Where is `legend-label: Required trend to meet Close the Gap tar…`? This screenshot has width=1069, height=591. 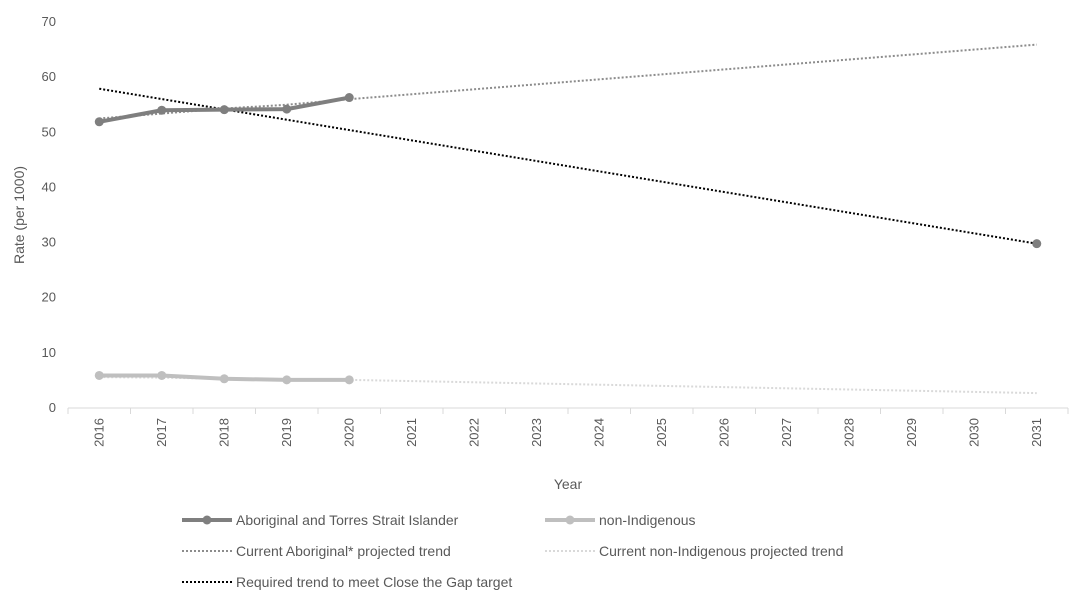 legend-label: Required trend to meet Close the Gap tar… is located at coordinates (374, 582).